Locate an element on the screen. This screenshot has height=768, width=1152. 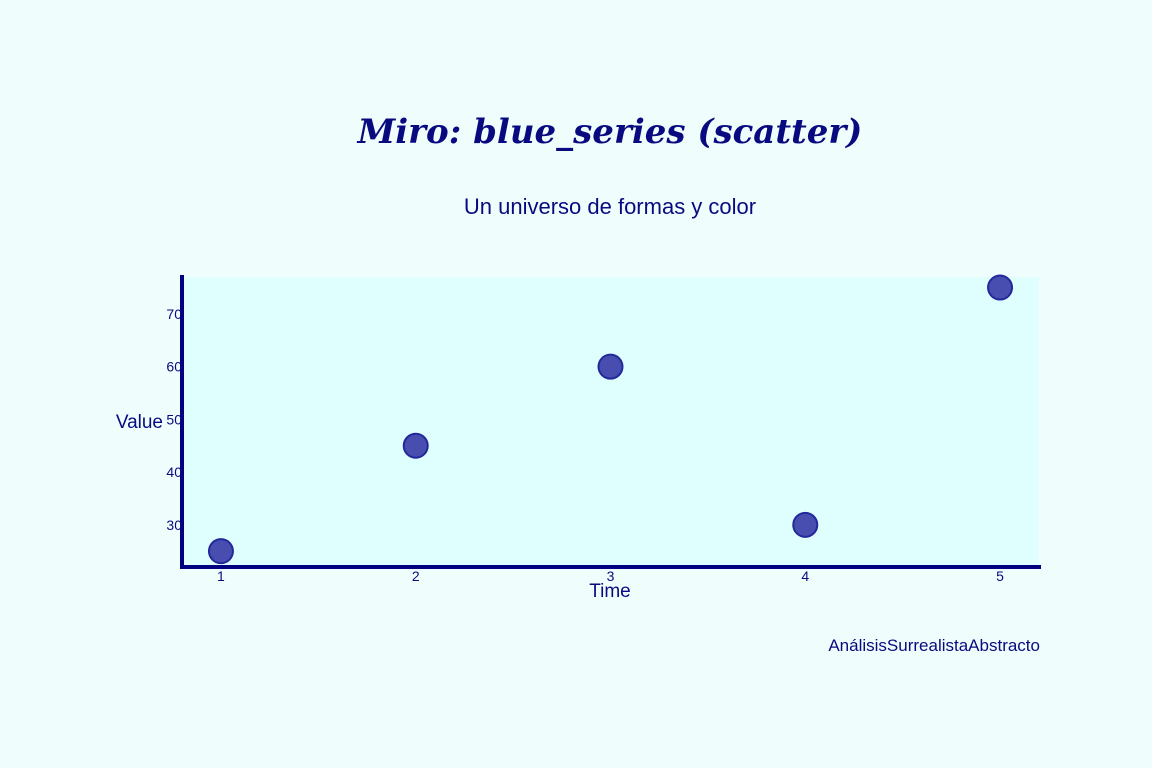
x-tick-labels: 1 2 3 4 5 is located at coordinates (610, 576).